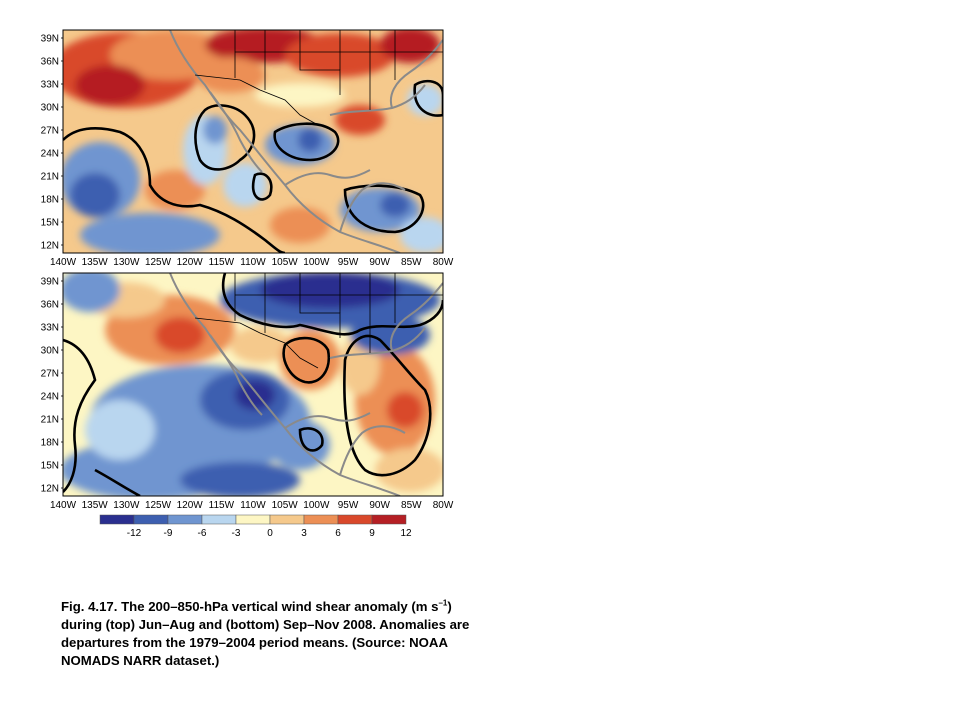  Describe the element at coordinates (50, 305) in the screenshot. I see `bottom-lat-tick-label: 36N` at that location.